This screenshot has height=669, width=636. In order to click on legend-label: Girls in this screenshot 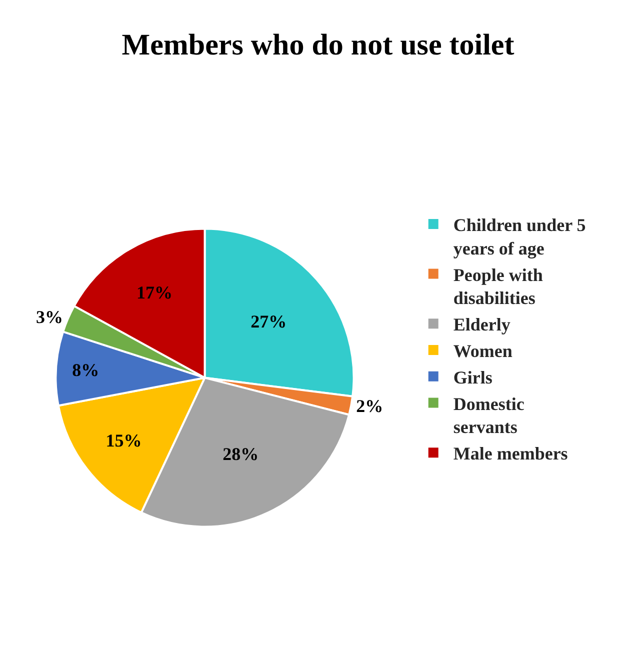, I will do `click(472, 377)`.